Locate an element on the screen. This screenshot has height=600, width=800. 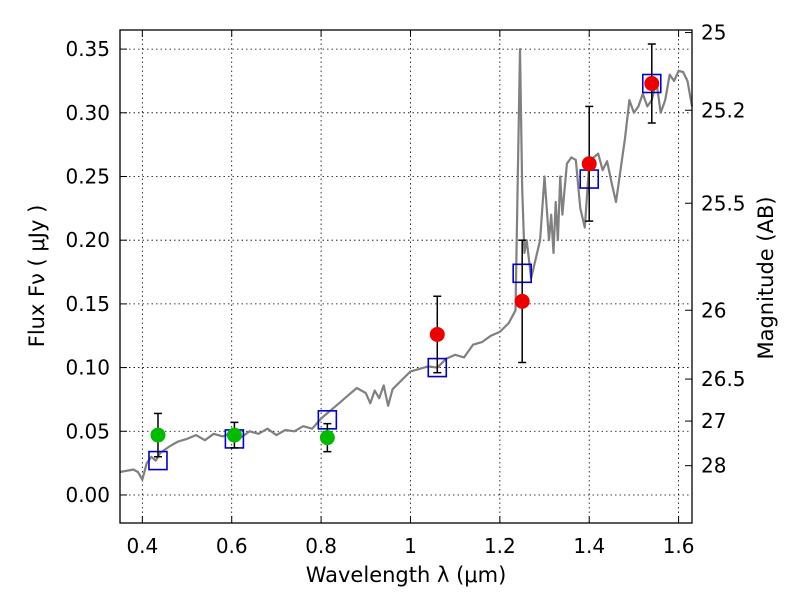
y-tick-label: 0.35 is located at coordinates (87, 49).